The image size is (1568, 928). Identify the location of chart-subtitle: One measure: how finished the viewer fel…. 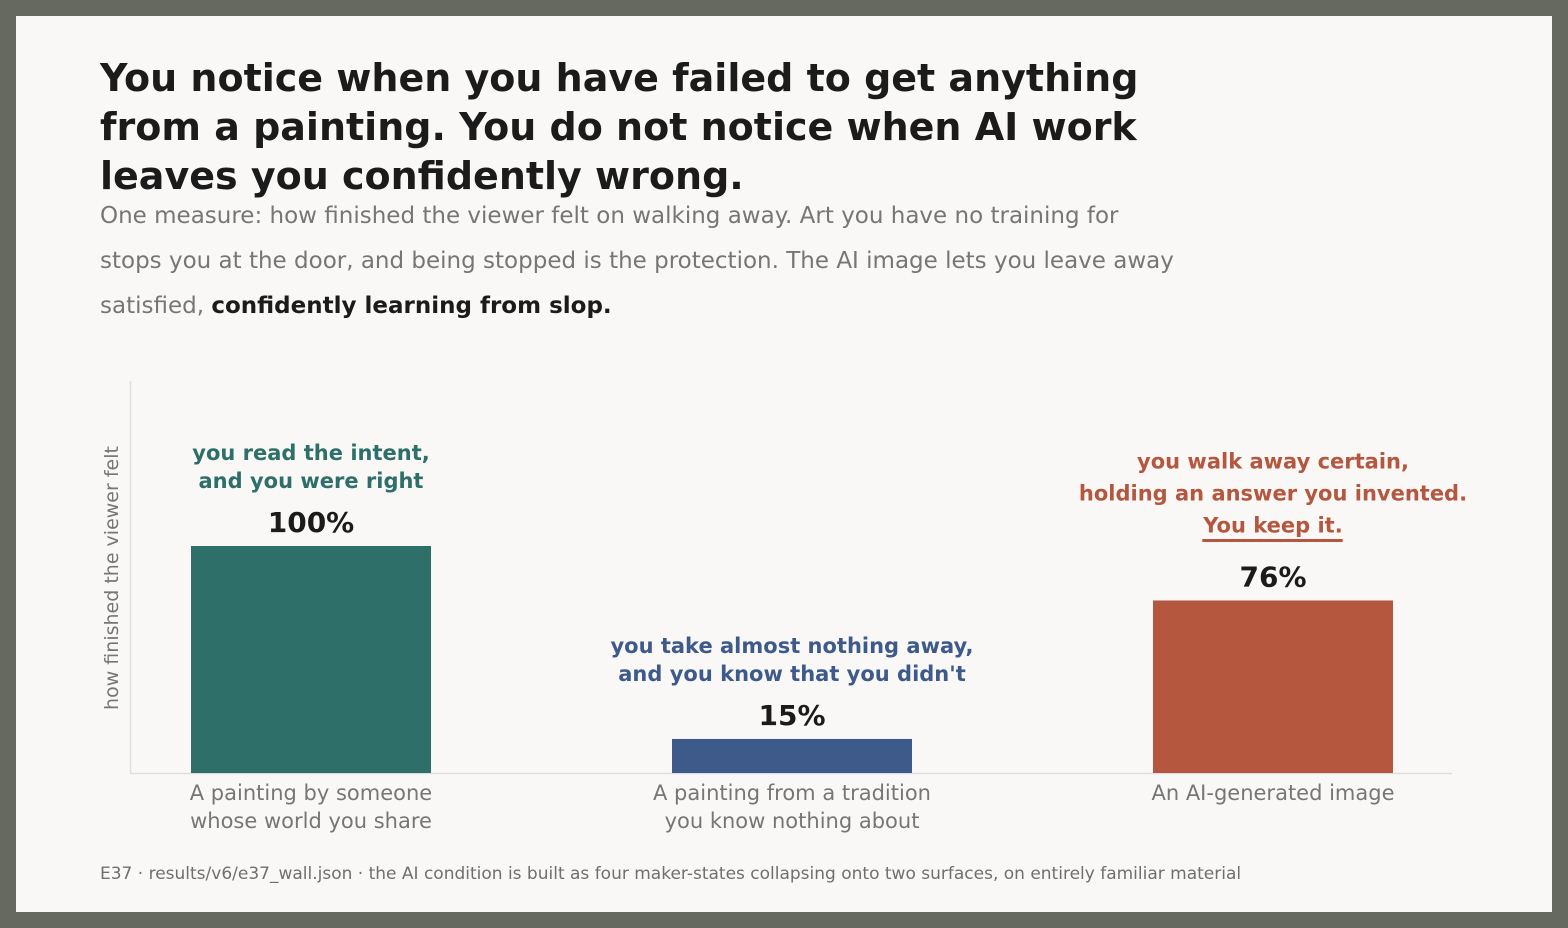
(640, 261).